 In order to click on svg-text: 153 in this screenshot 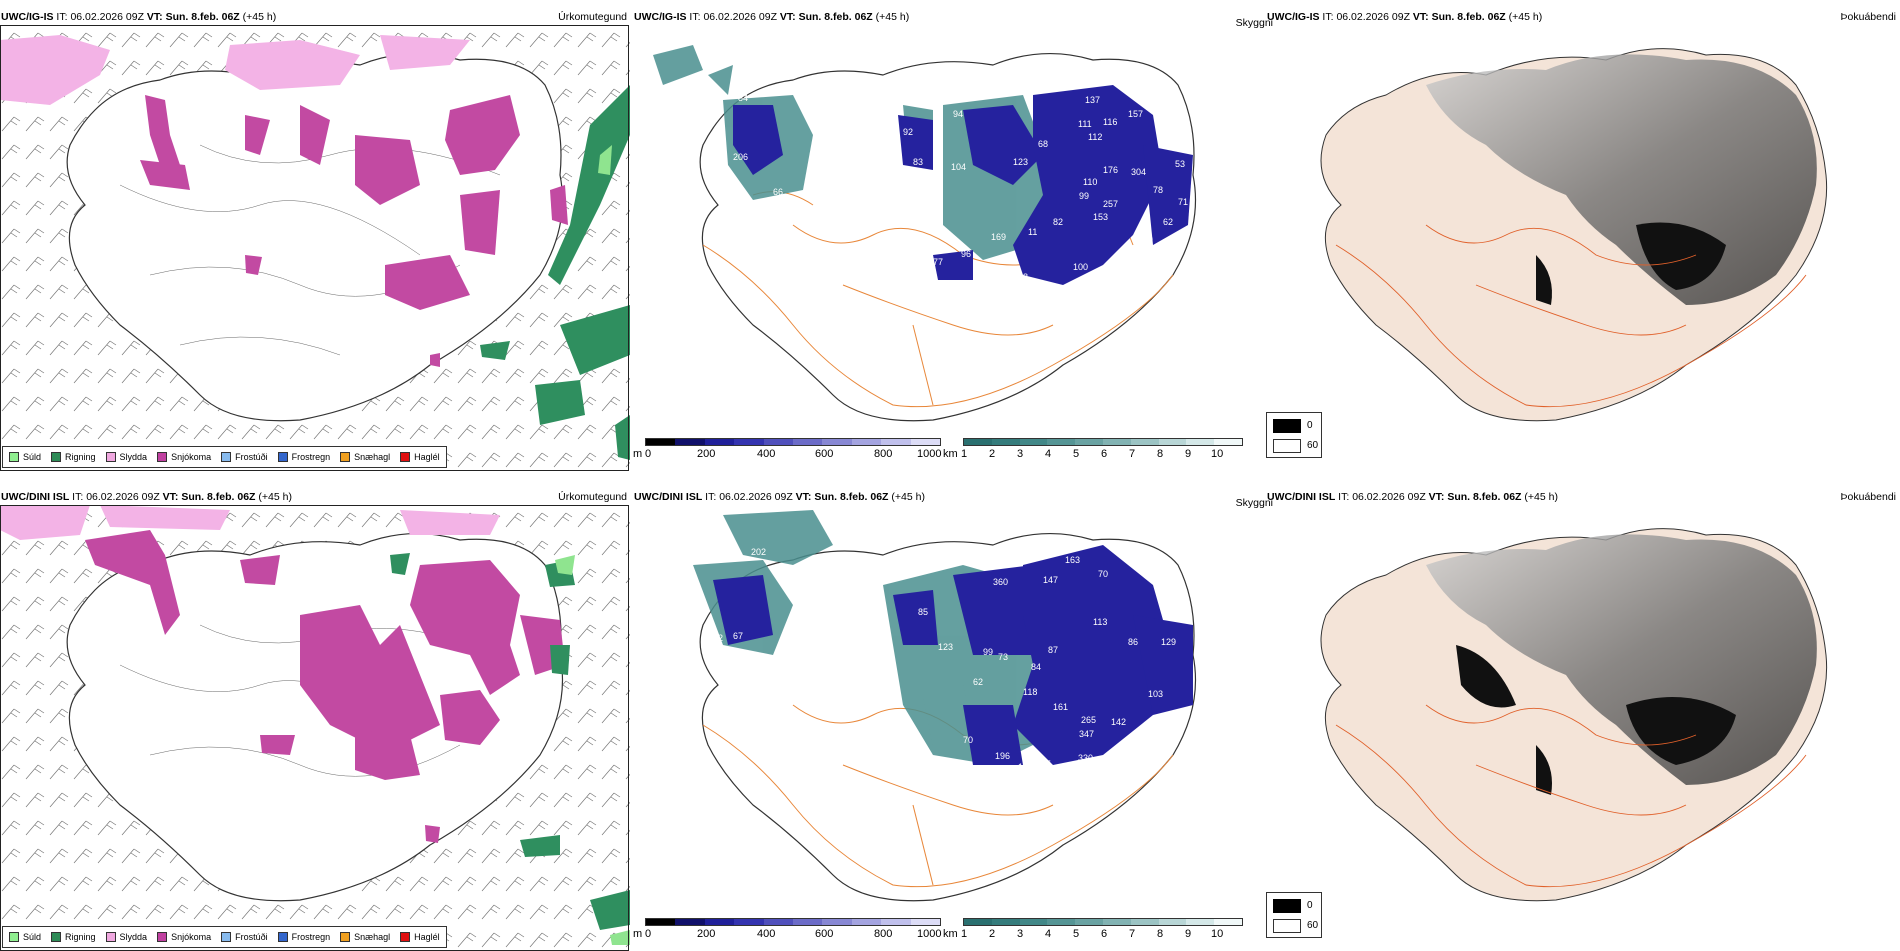, I will do `click(1100, 217)`.